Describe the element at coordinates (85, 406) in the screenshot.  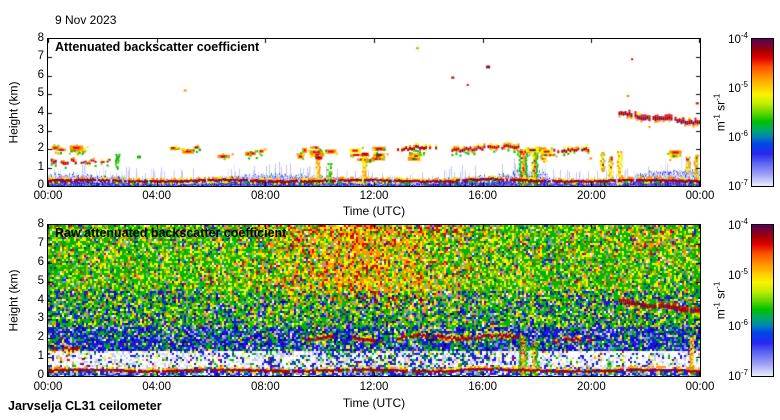
I see `instrument-label: Jarvselja CL31 ceilometer` at that location.